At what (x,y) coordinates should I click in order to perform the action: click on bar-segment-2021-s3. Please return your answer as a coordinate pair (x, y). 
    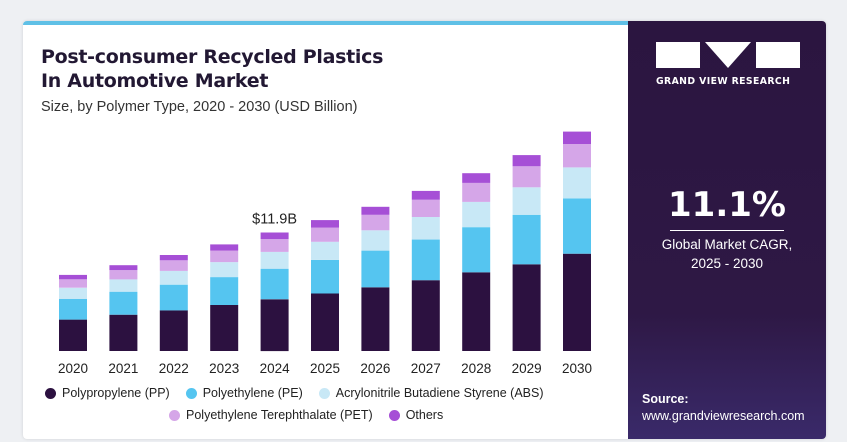
    Looking at the image, I should click on (123, 275).